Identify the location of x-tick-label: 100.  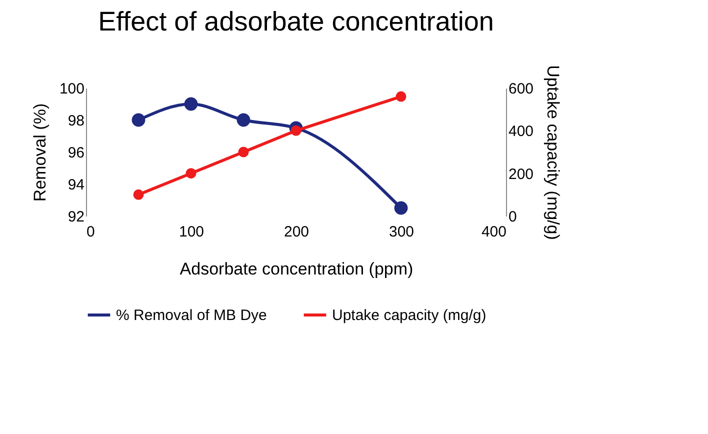
(191, 232).